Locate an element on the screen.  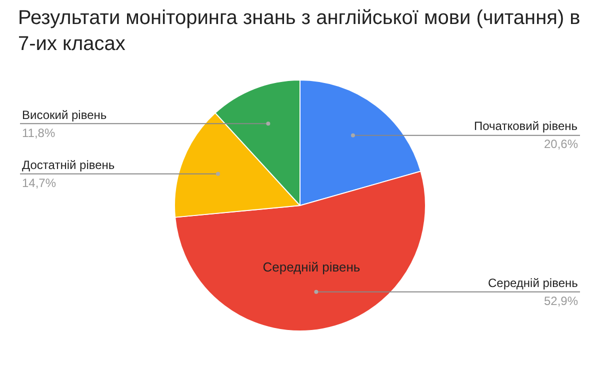
data-label: 20,6% is located at coordinates (561, 144).